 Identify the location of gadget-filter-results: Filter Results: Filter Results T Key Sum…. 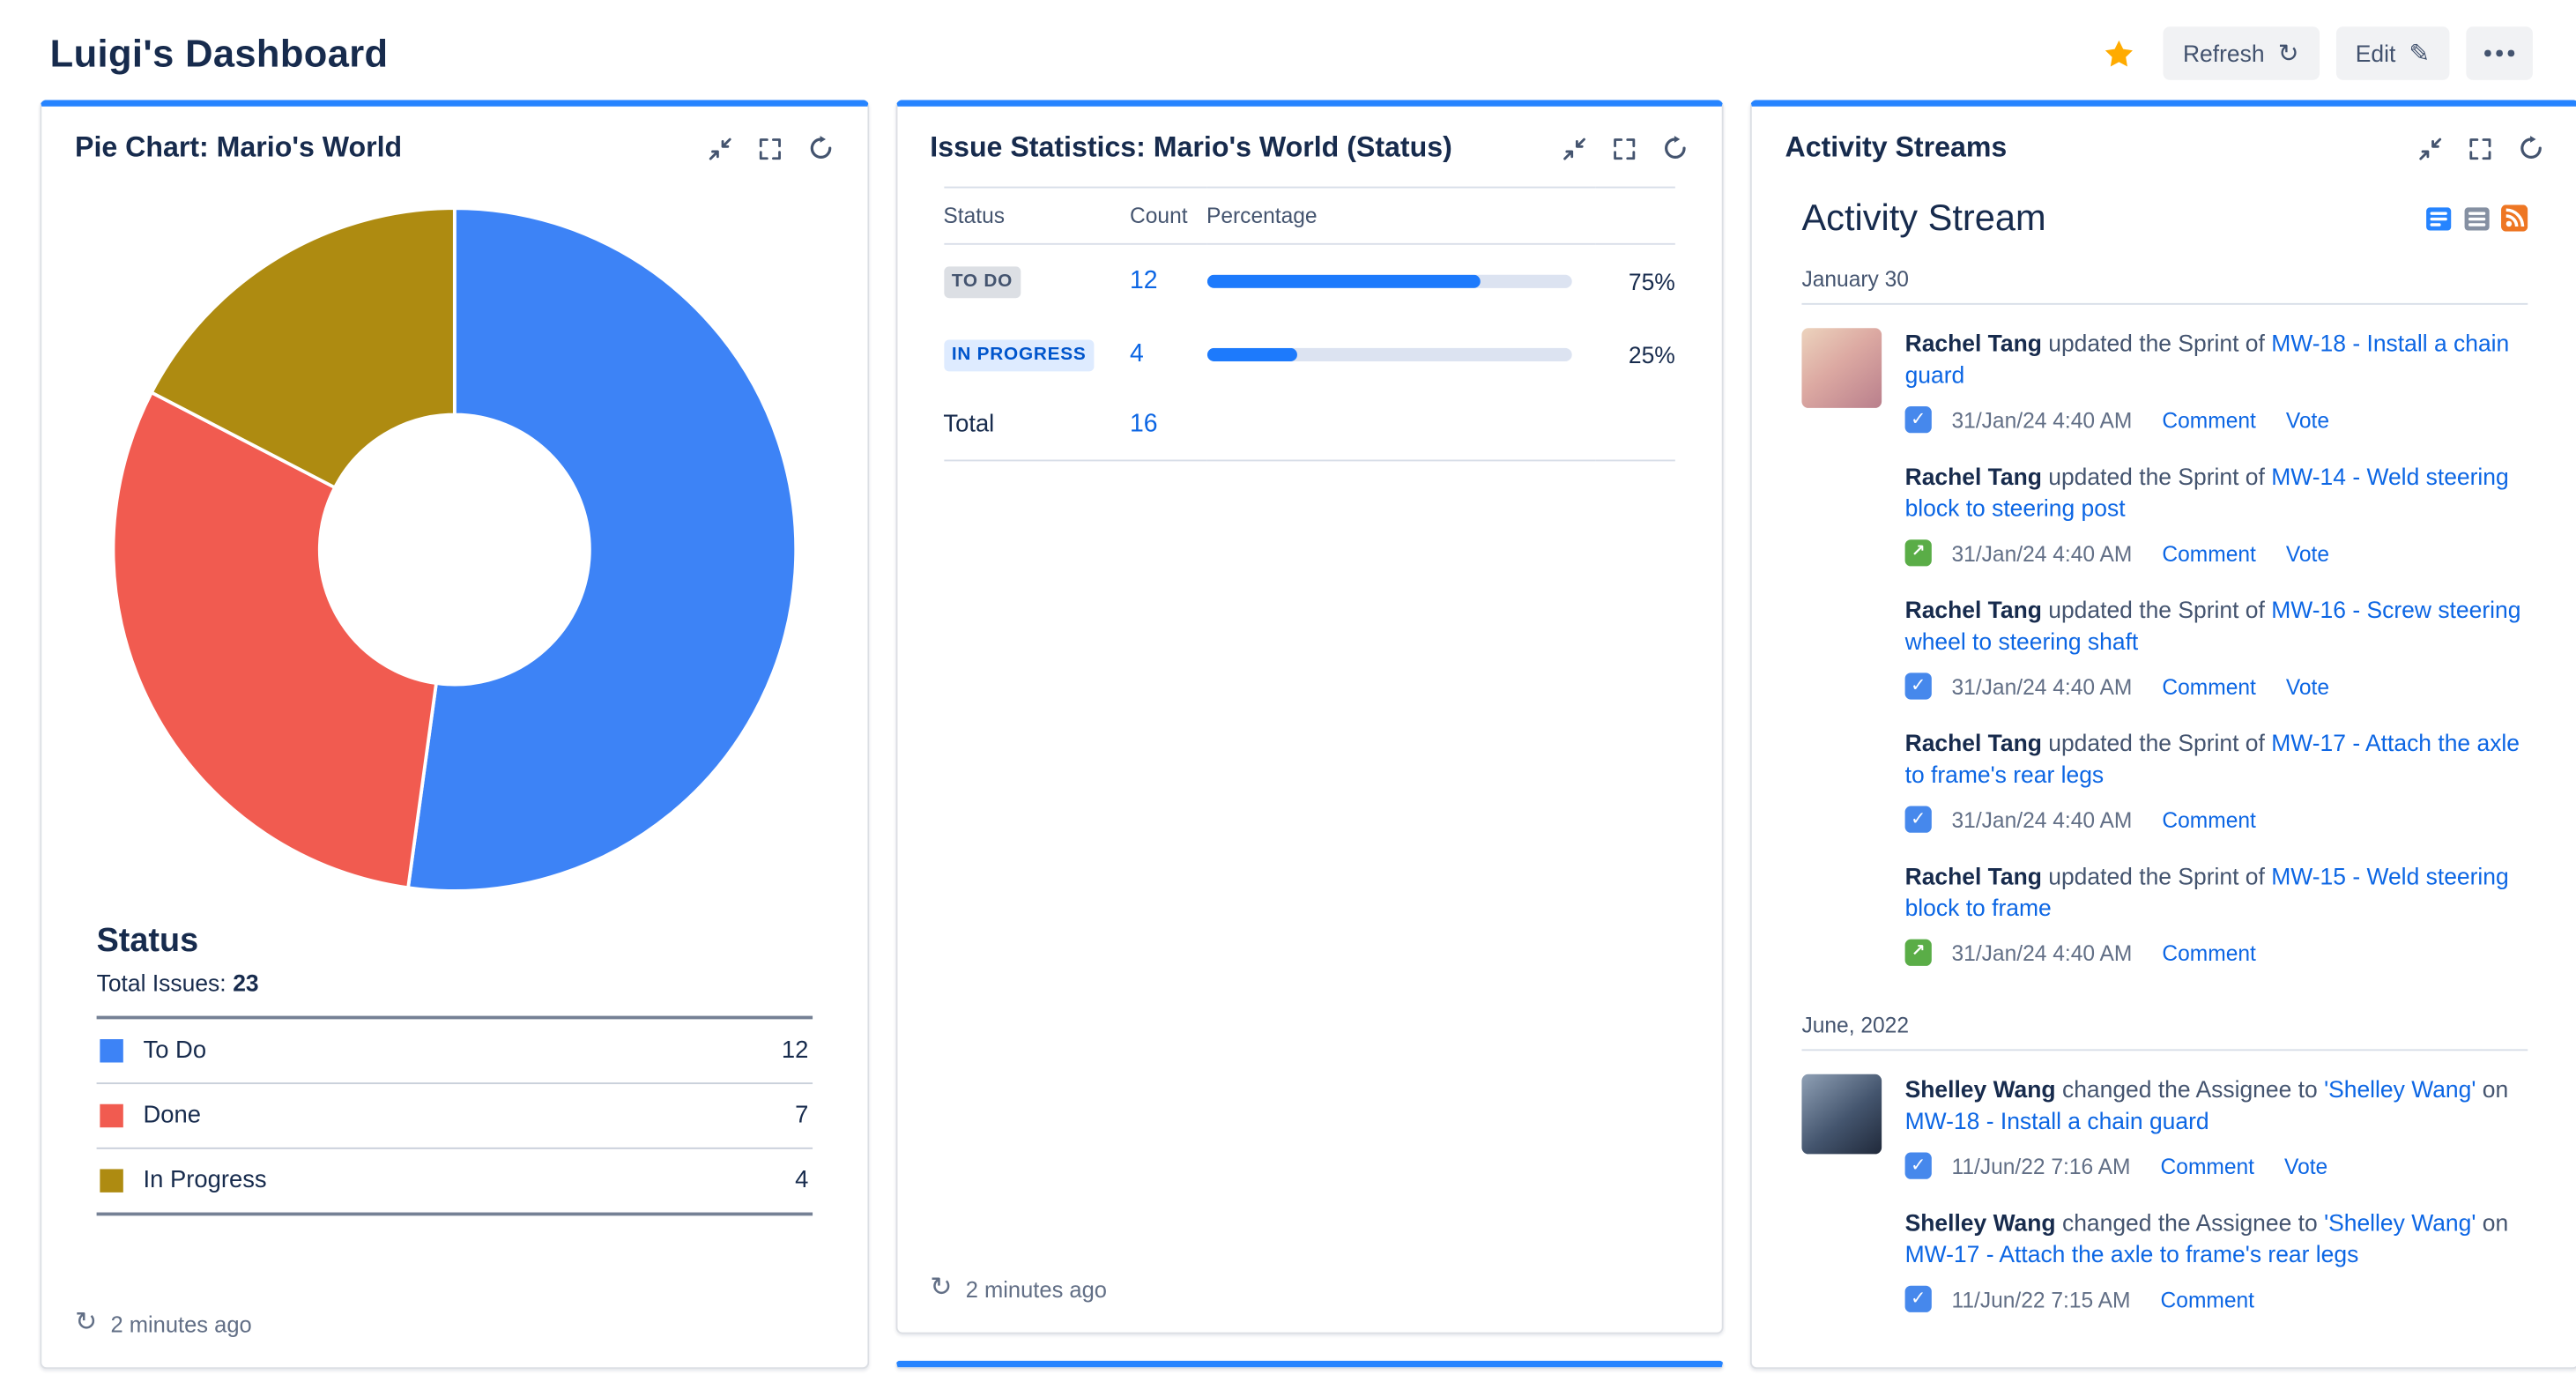
(1309, 1365).